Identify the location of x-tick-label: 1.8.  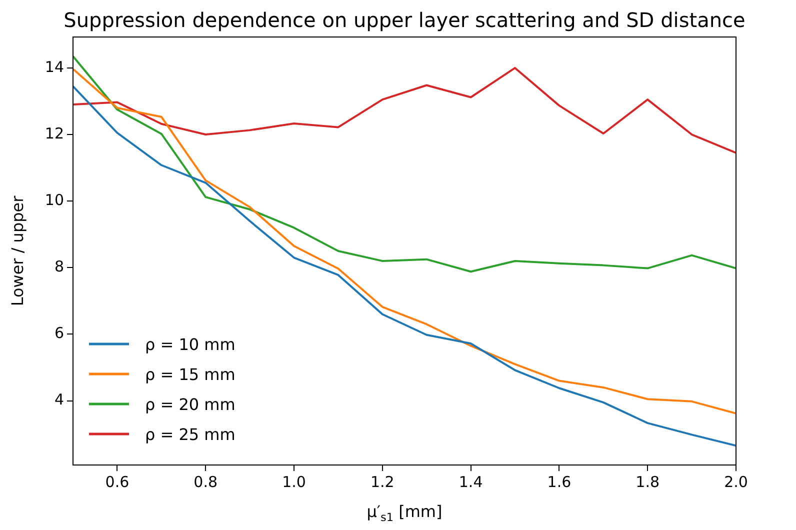
(648, 481).